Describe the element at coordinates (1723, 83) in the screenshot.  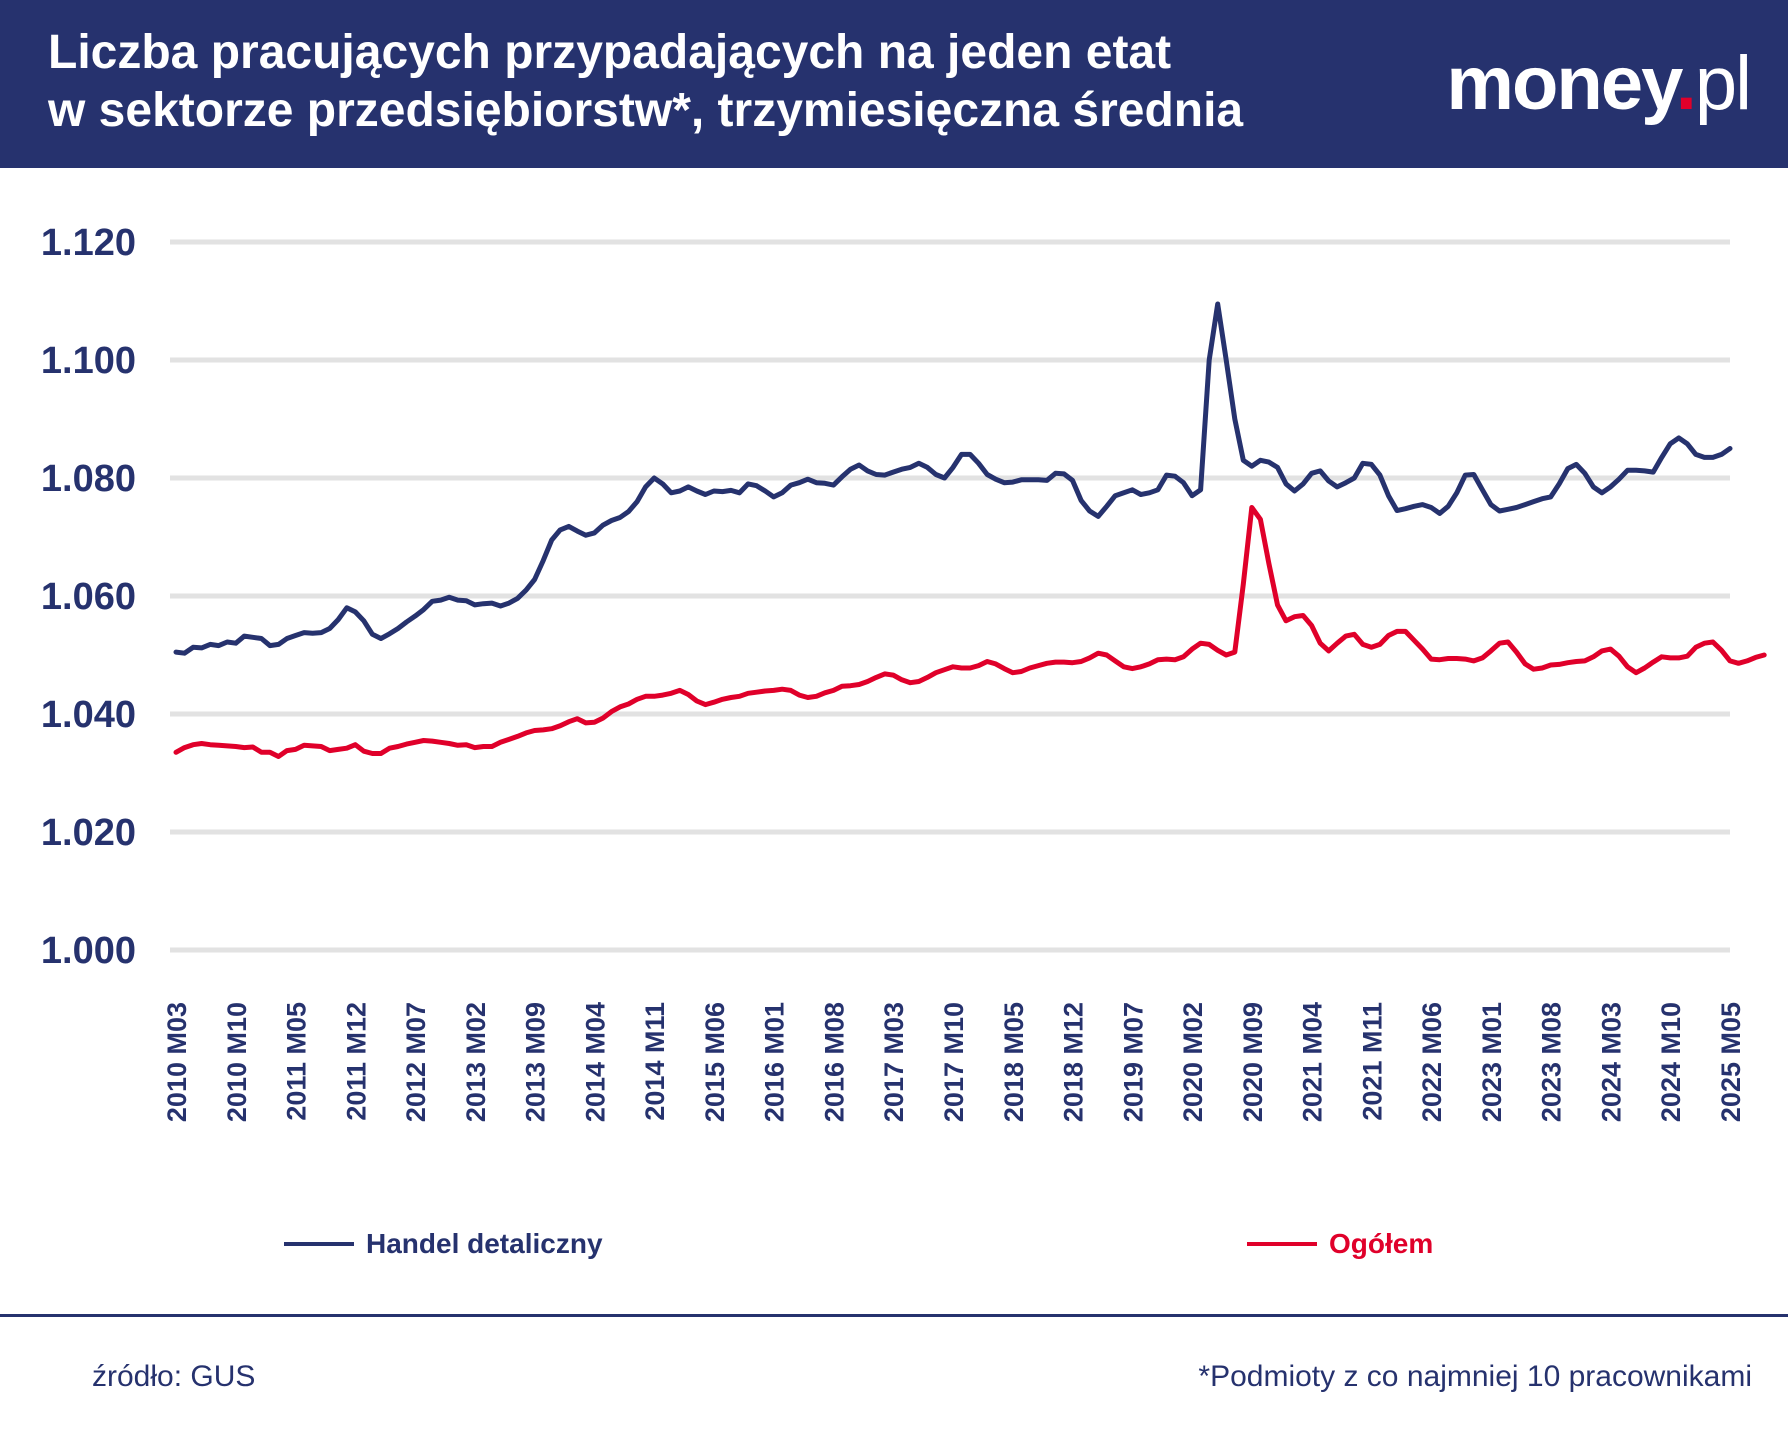
I see `logo-tld: pl` at that location.